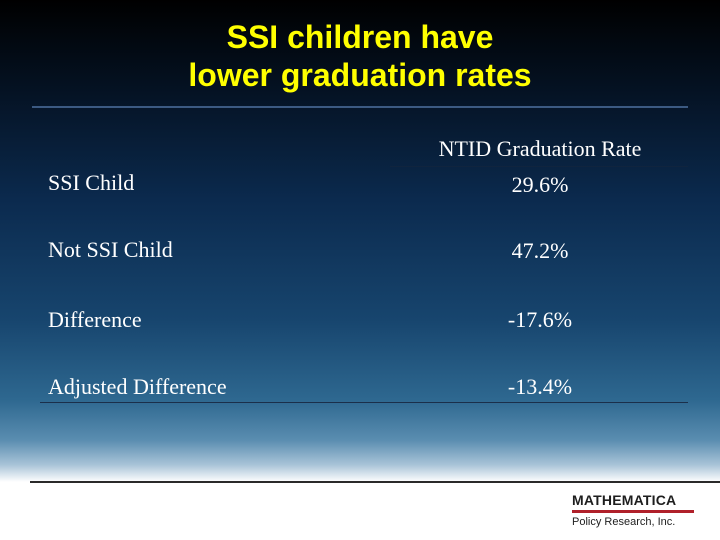 The image size is (720, 540). I want to click on title-divider, so click(360, 107).